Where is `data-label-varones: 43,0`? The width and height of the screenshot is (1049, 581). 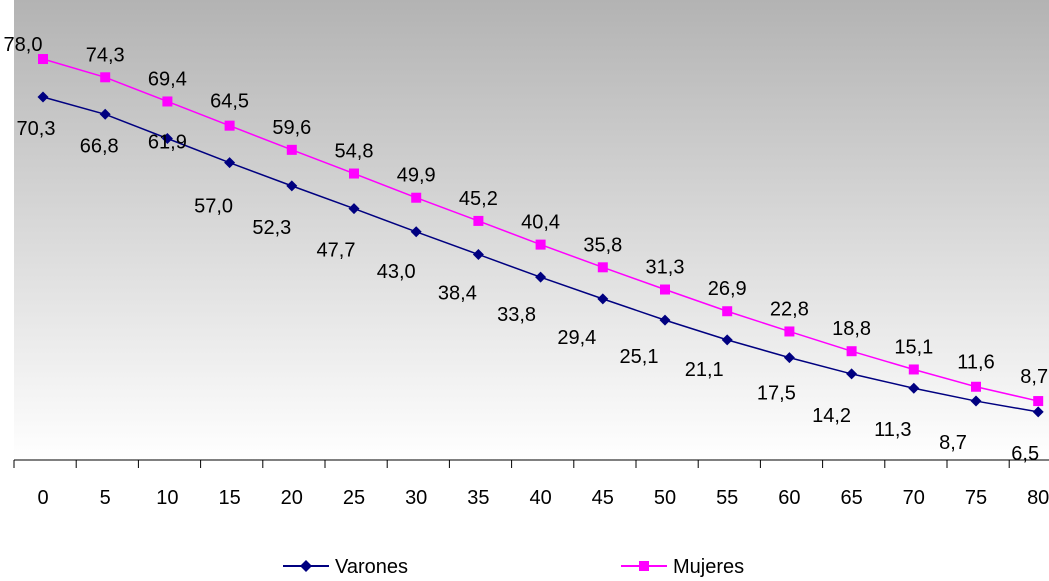 data-label-varones: 43,0 is located at coordinates (396, 272).